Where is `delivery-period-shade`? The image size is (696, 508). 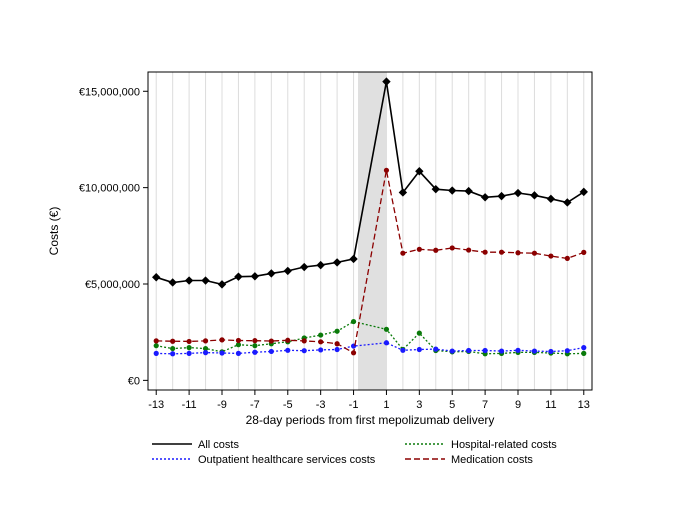
delivery-period-shade is located at coordinates (372, 231).